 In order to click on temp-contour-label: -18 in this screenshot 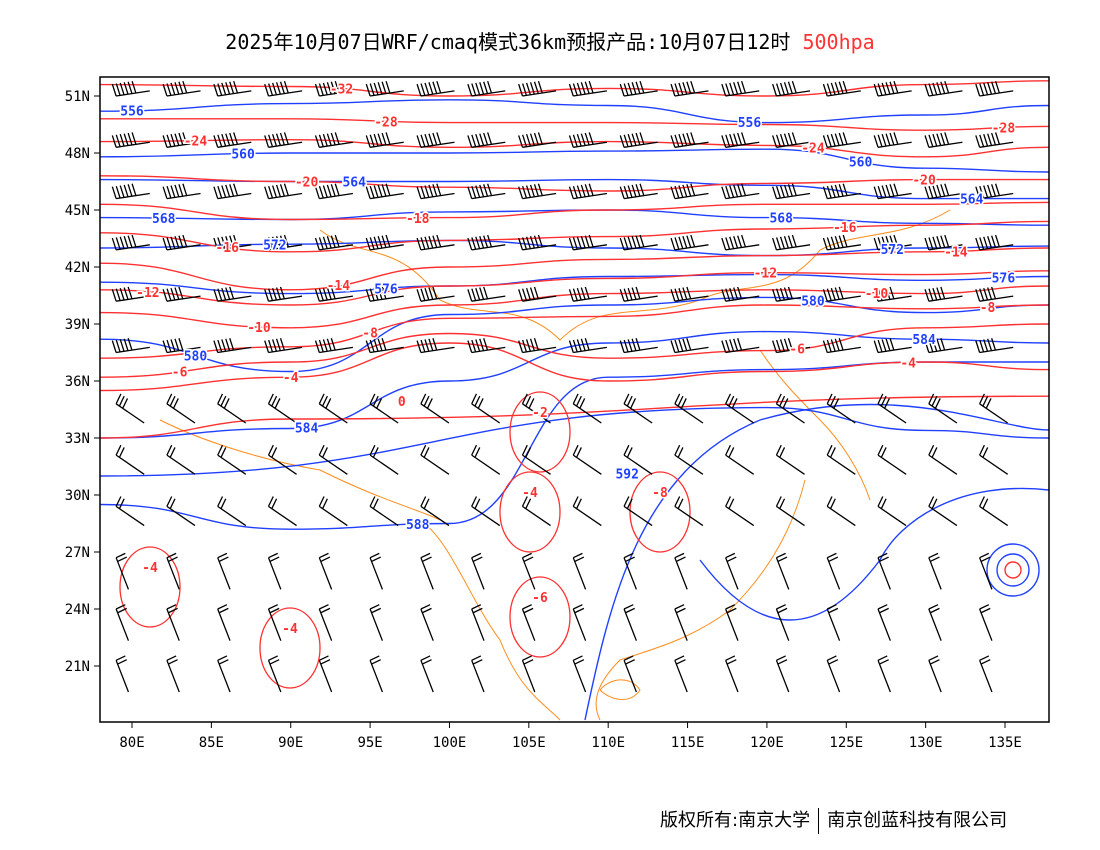, I will do `click(418, 219)`.